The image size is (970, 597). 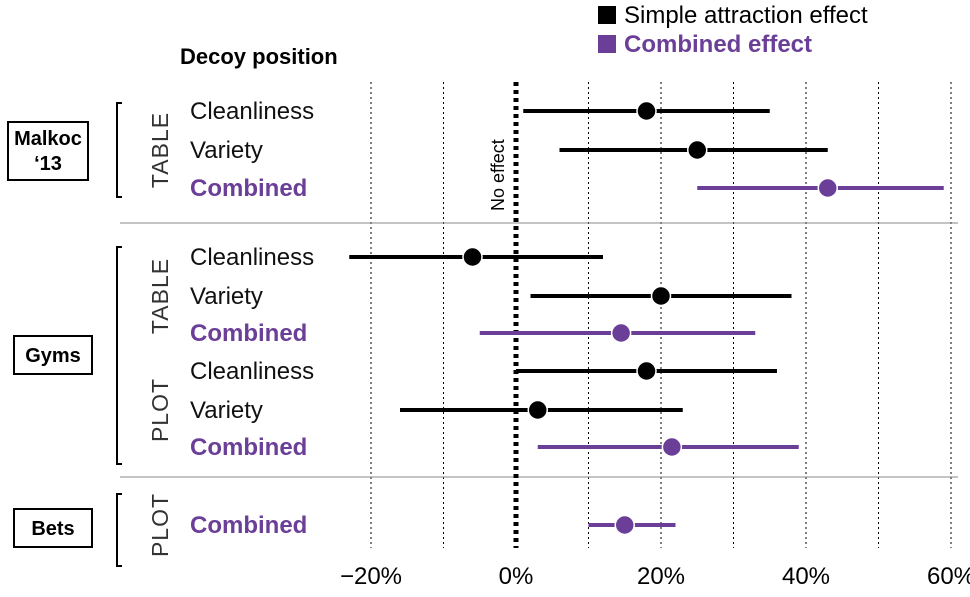 What do you see at coordinates (746, 15) in the screenshot?
I see `legend-label: Simple attraction effect` at bounding box center [746, 15].